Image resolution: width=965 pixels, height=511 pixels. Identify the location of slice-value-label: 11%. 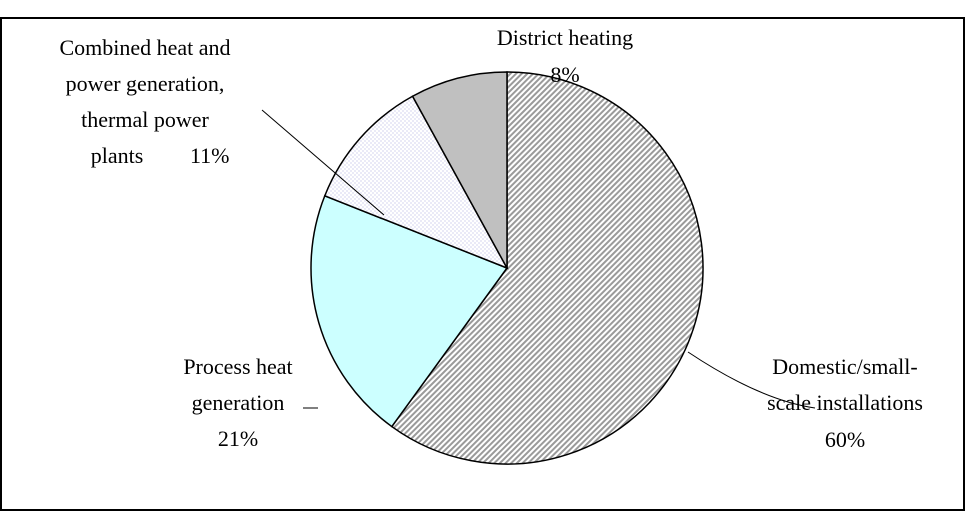
(210, 155).